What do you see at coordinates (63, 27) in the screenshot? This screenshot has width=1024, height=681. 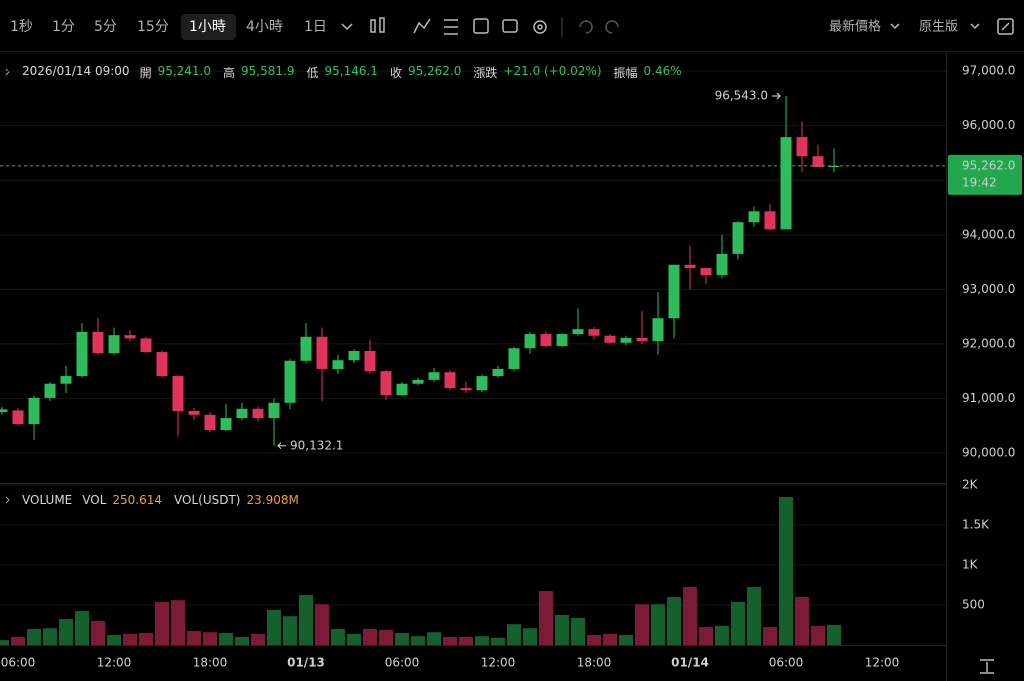 I see `interval: 1分` at bounding box center [63, 27].